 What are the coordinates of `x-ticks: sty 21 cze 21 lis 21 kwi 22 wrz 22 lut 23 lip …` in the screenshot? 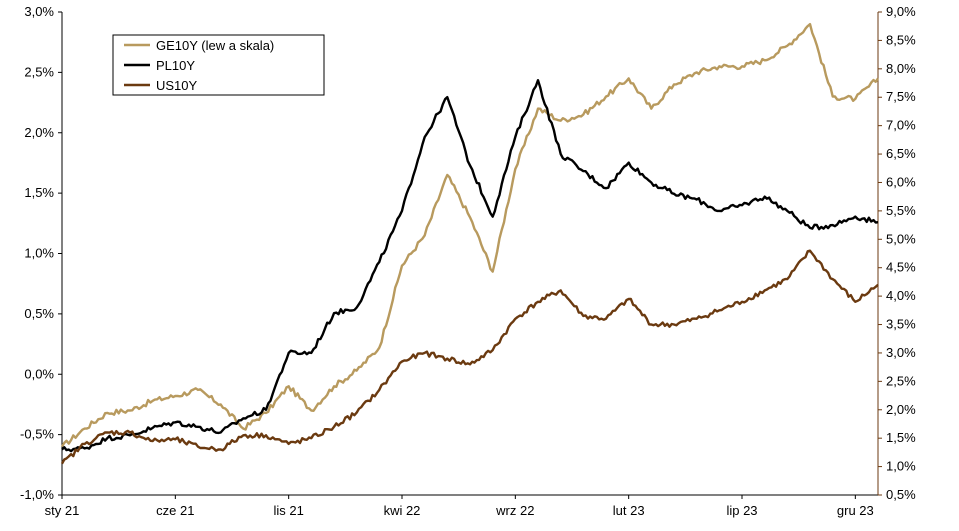 It's located at (459, 506).